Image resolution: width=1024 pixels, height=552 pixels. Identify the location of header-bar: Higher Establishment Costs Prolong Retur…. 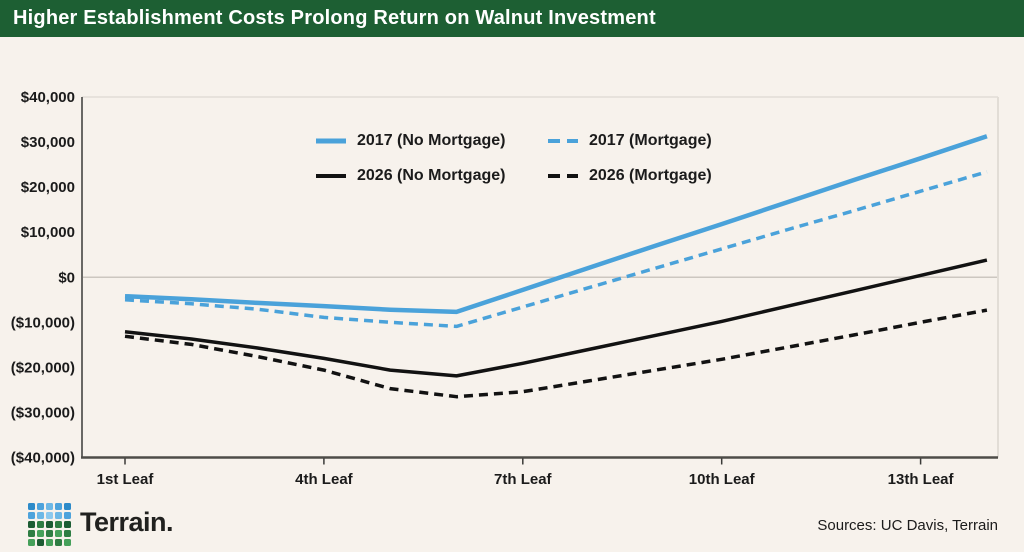
(512, 18).